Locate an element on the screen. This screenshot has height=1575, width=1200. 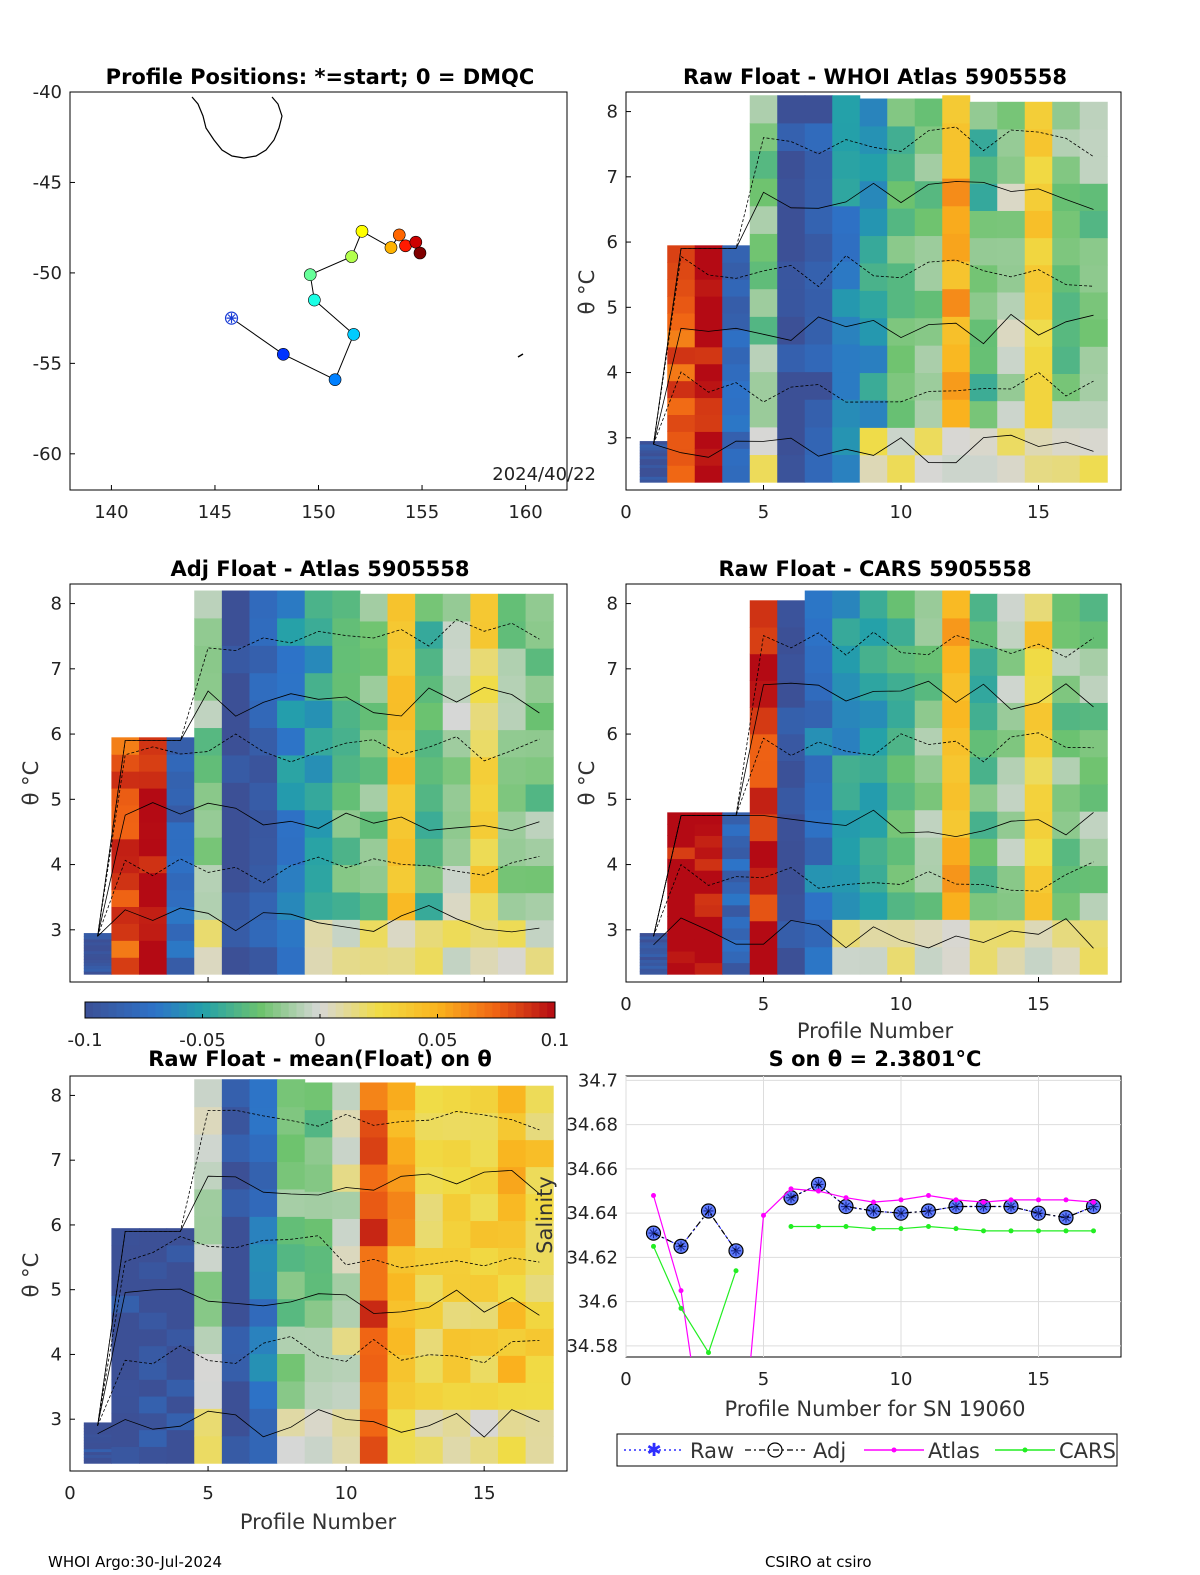
heatmap-cells is located at coordinates (318, 782).